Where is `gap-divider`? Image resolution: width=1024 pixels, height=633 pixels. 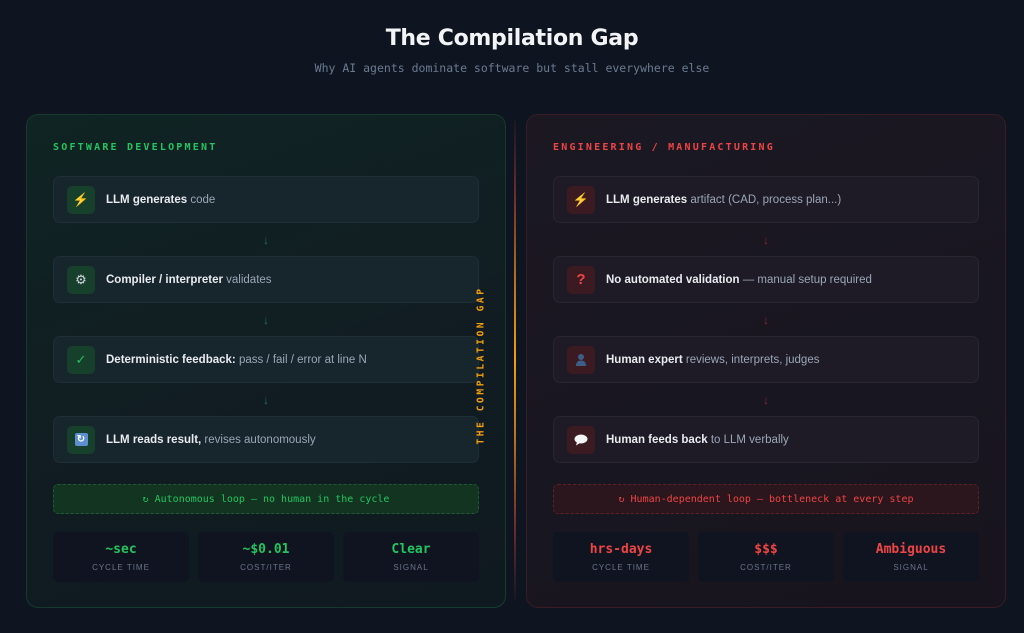
gap-divider is located at coordinates (515, 360).